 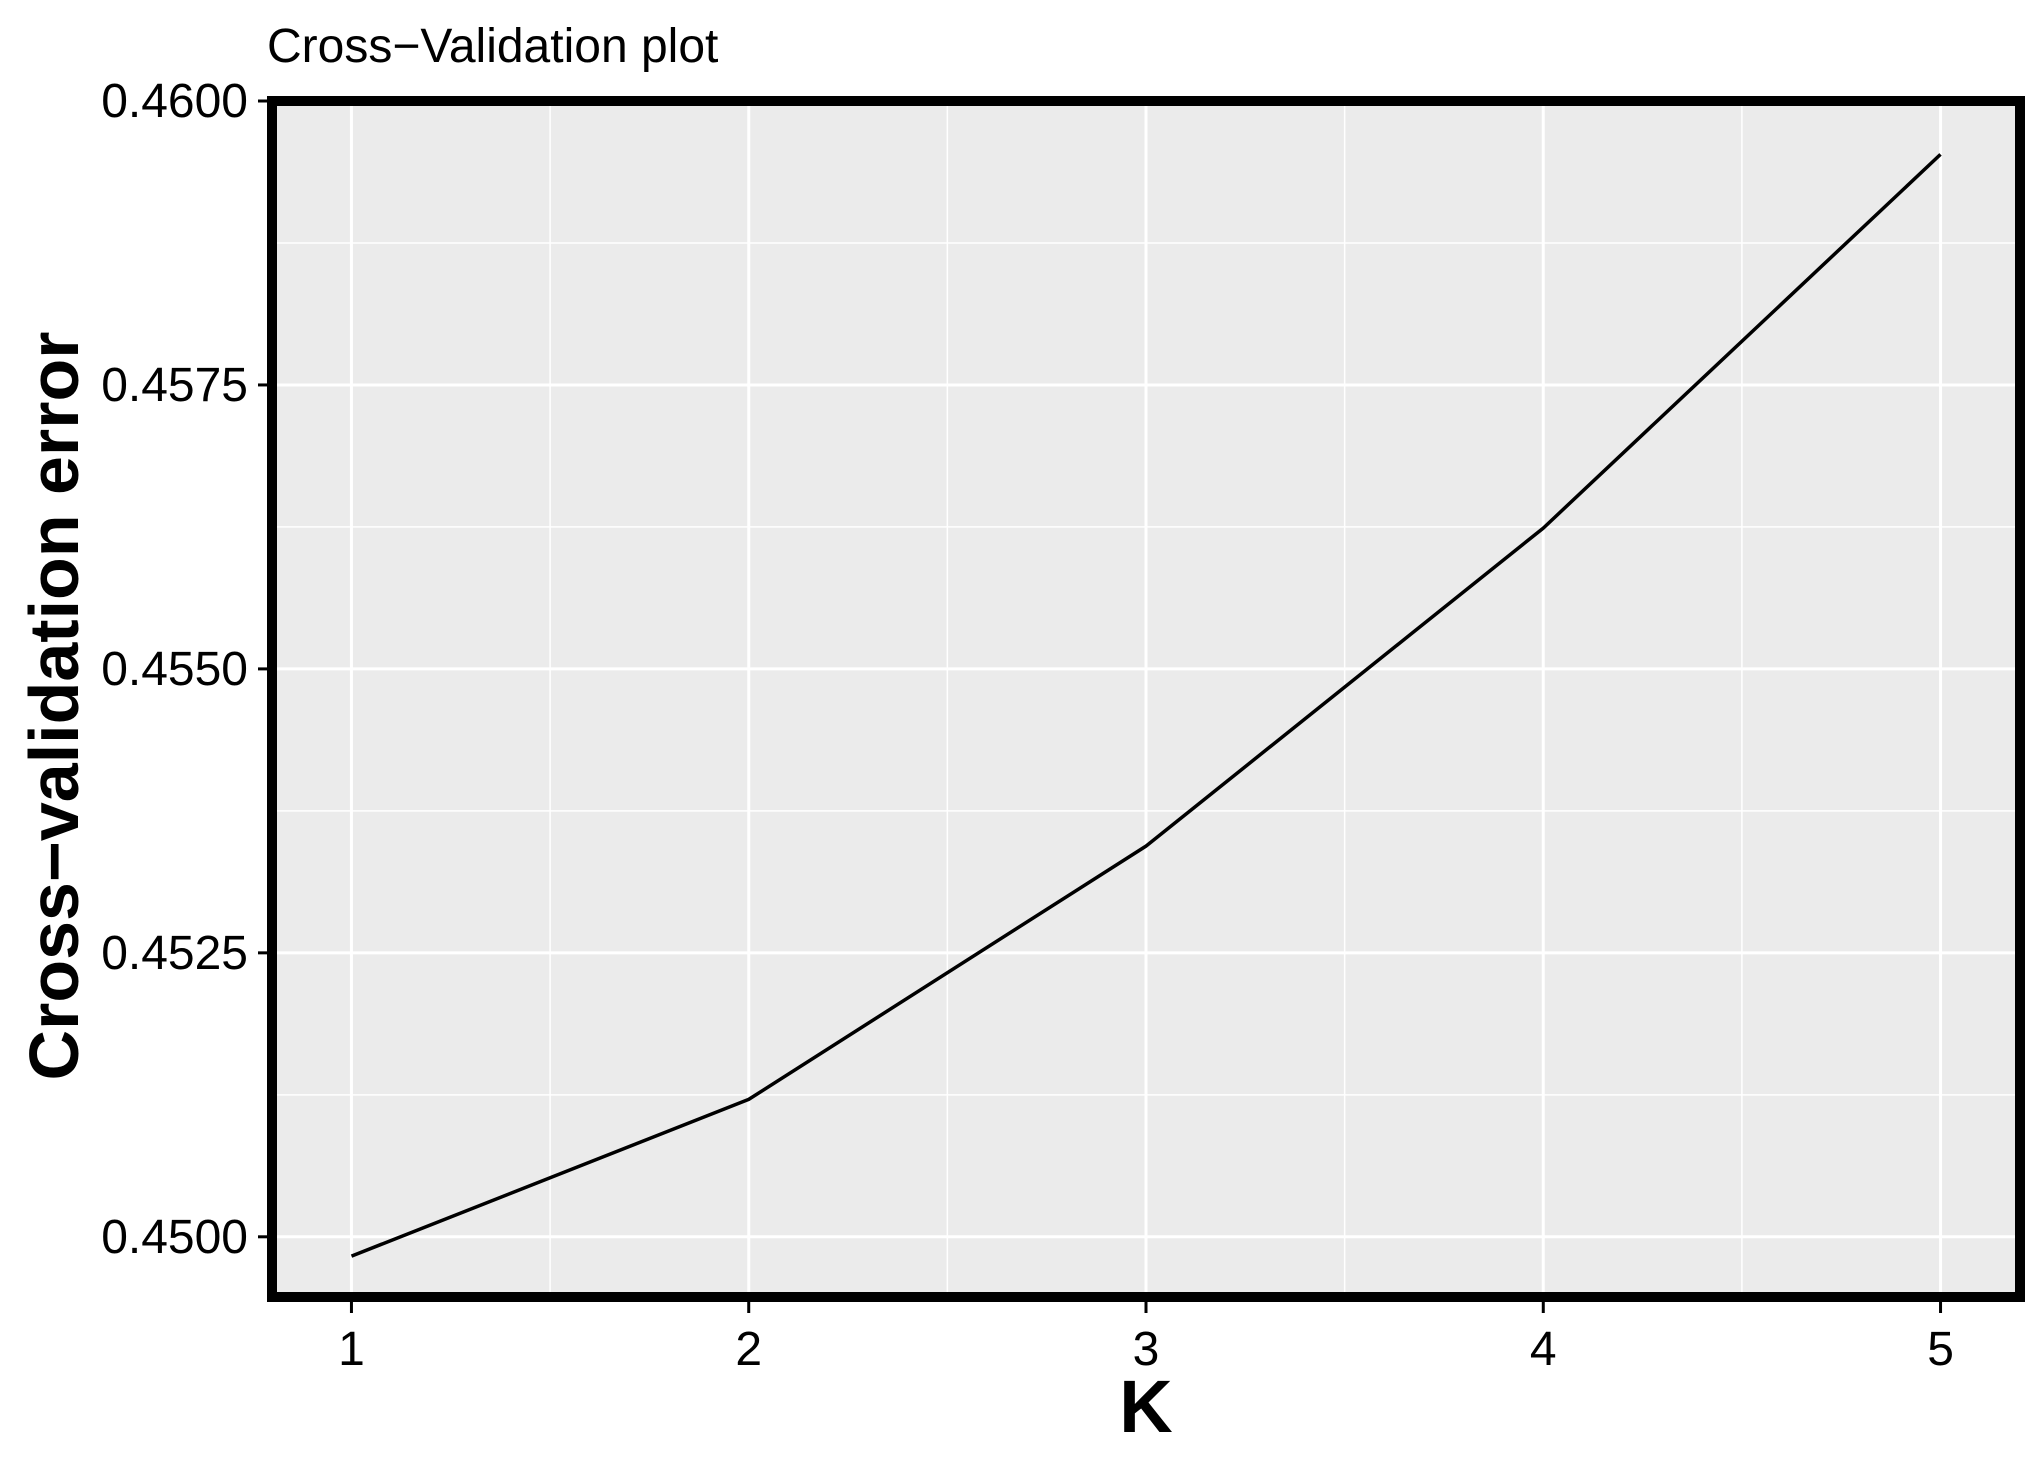 What do you see at coordinates (1543, 1349) in the screenshot?
I see `x-tick-label: 4` at bounding box center [1543, 1349].